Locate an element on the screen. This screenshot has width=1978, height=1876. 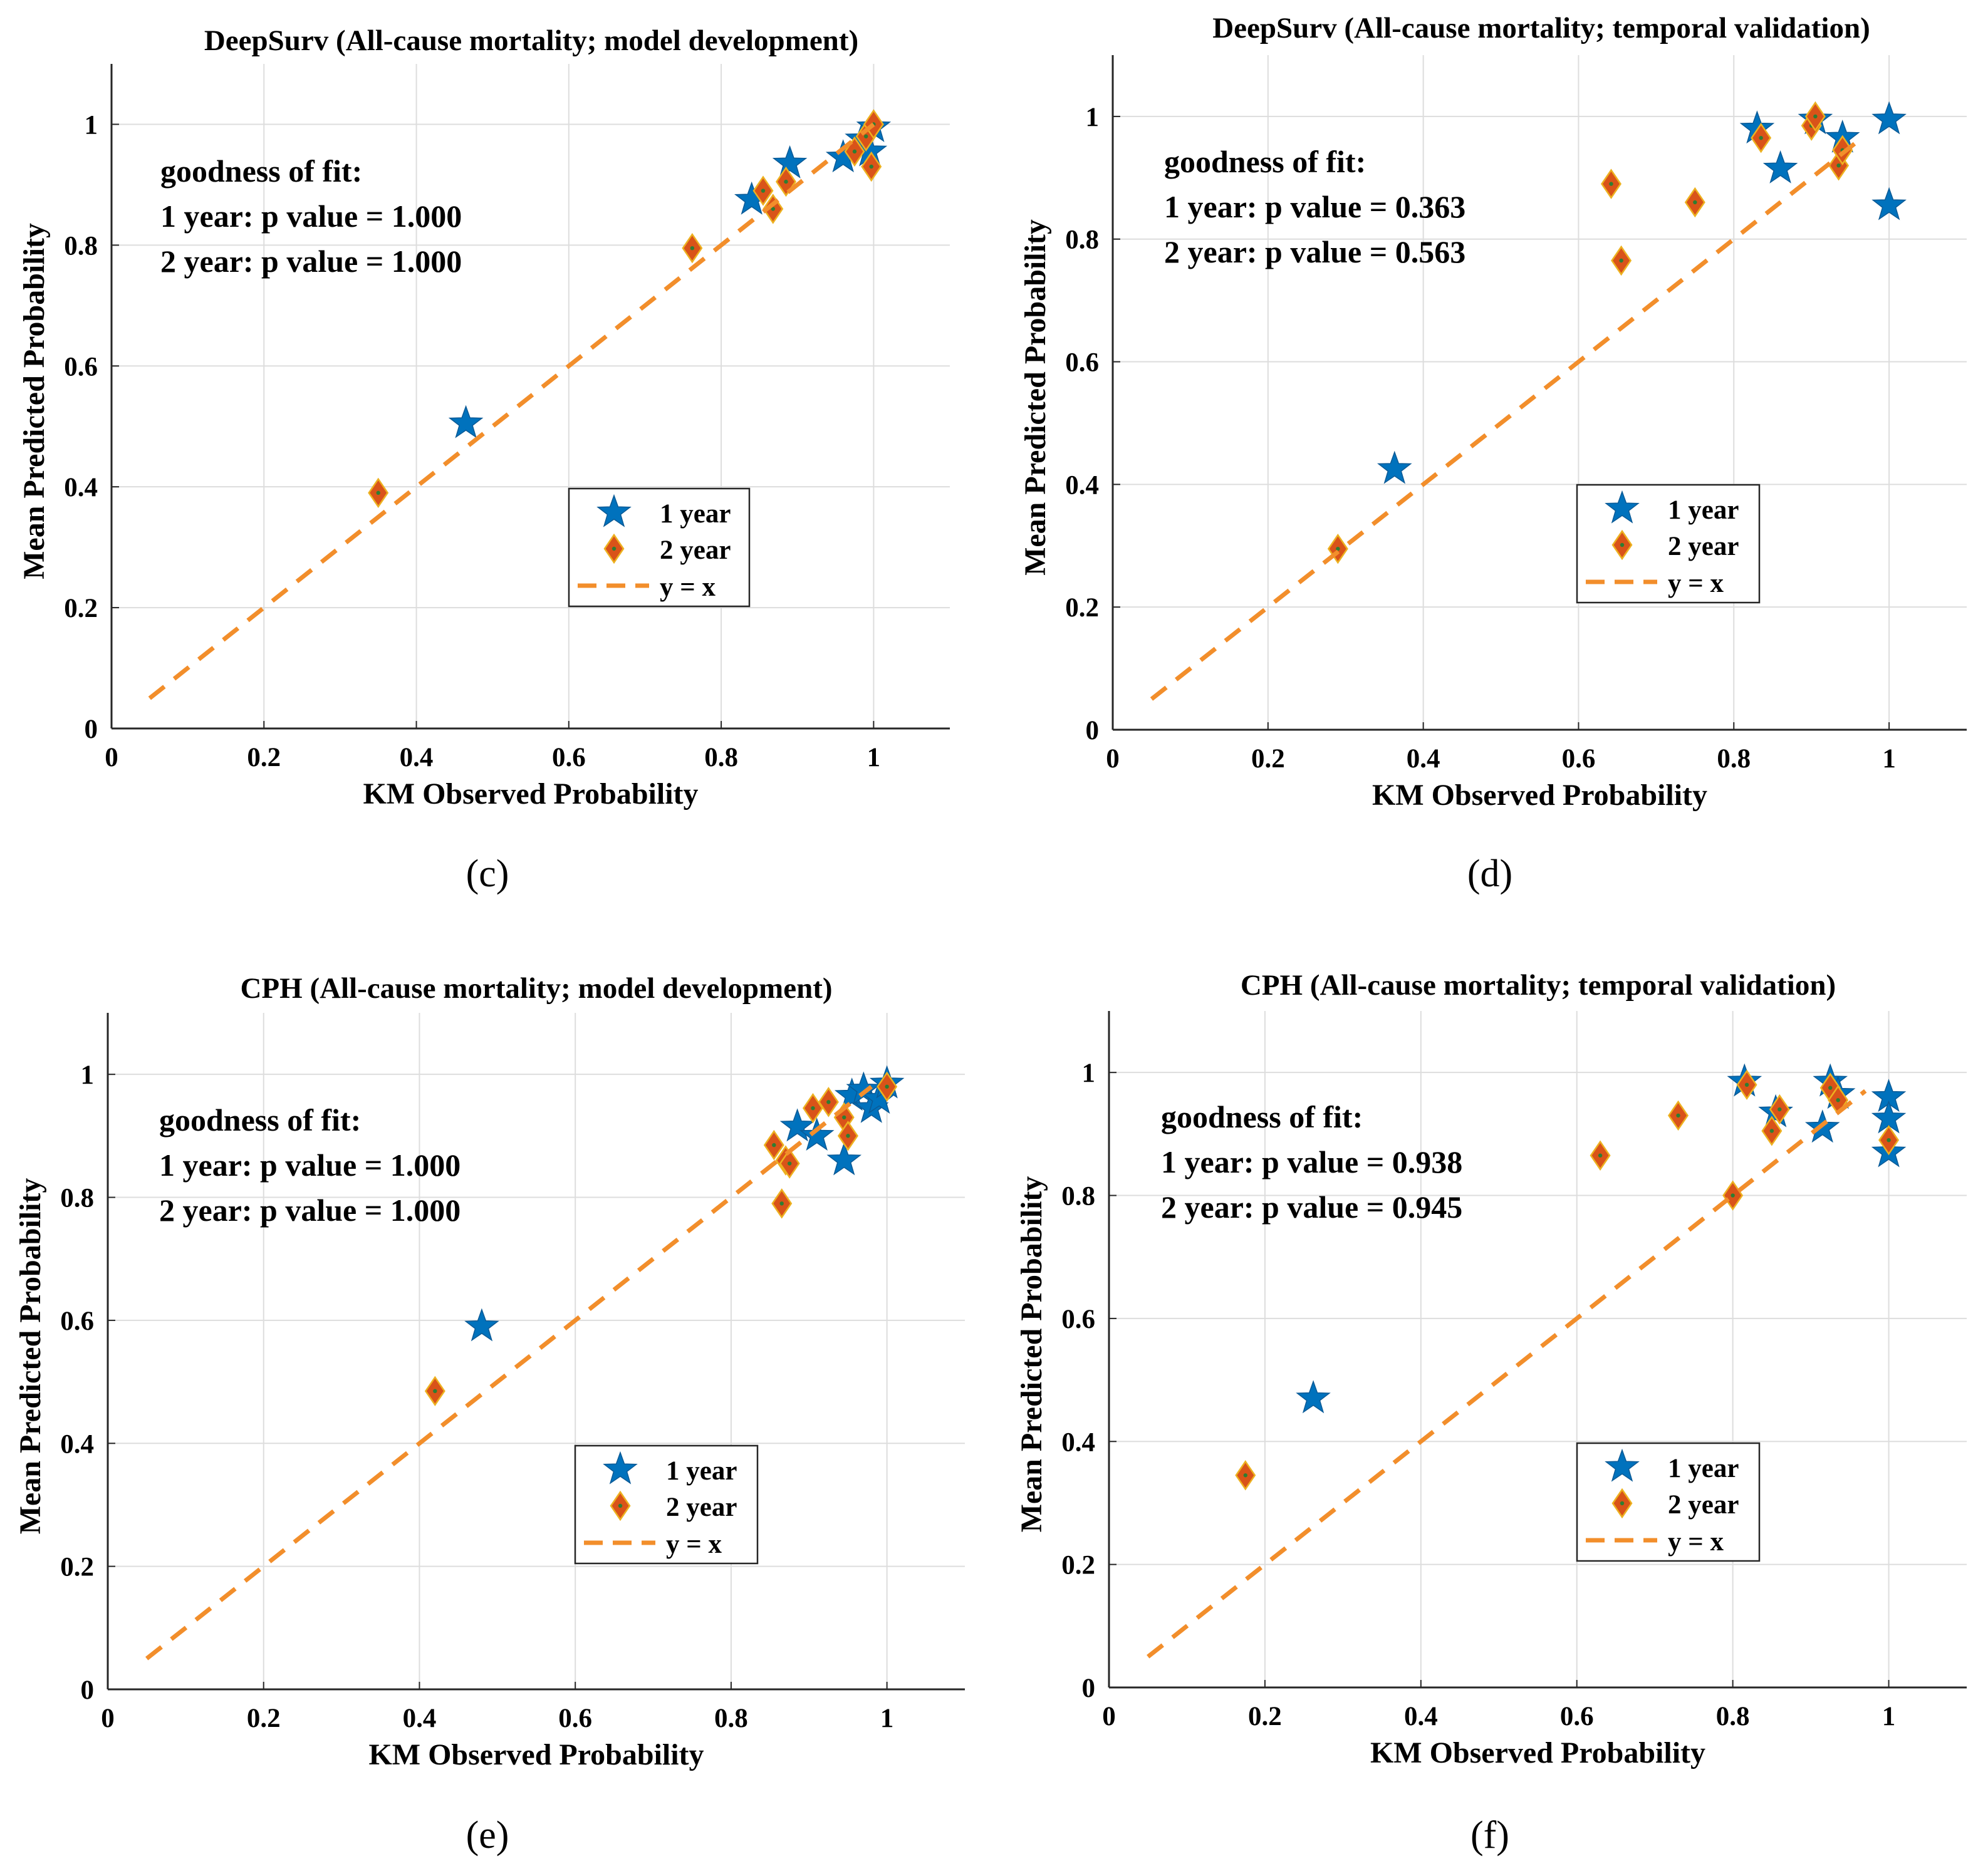
y-tick-label: 0.8 is located at coordinates (1078, 1196).